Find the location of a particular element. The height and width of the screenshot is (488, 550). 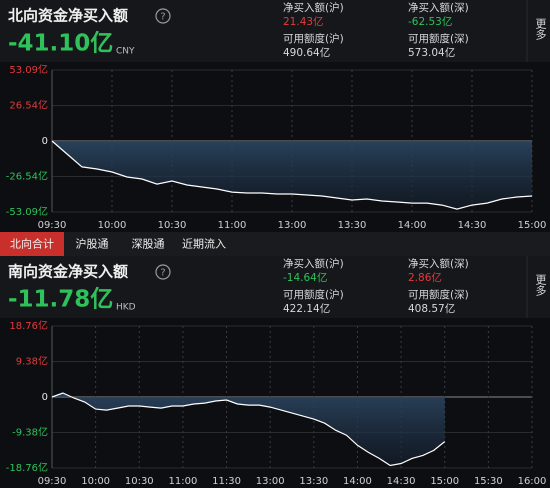

stat-value: 408.57亿 is located at coordinates (431, 308).